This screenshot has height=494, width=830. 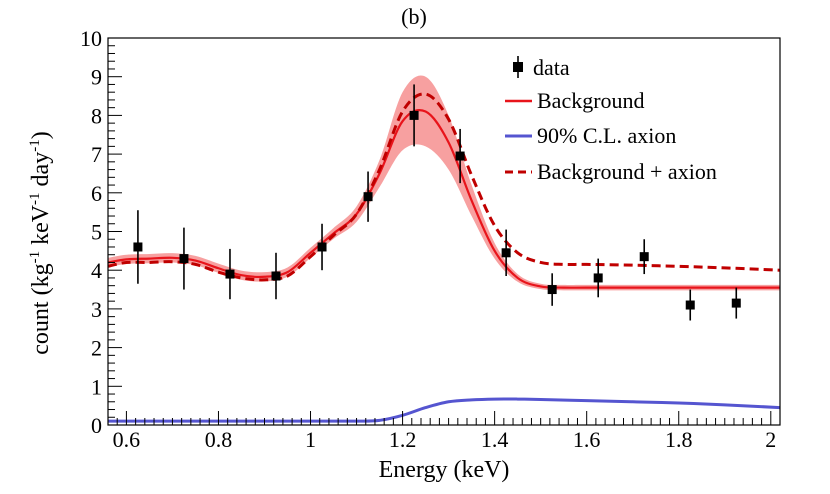 I want to click on x-axis: 0.6 0.8 1 1.2 1.4 1.6 1.8 2, so click(x=444, y=431).